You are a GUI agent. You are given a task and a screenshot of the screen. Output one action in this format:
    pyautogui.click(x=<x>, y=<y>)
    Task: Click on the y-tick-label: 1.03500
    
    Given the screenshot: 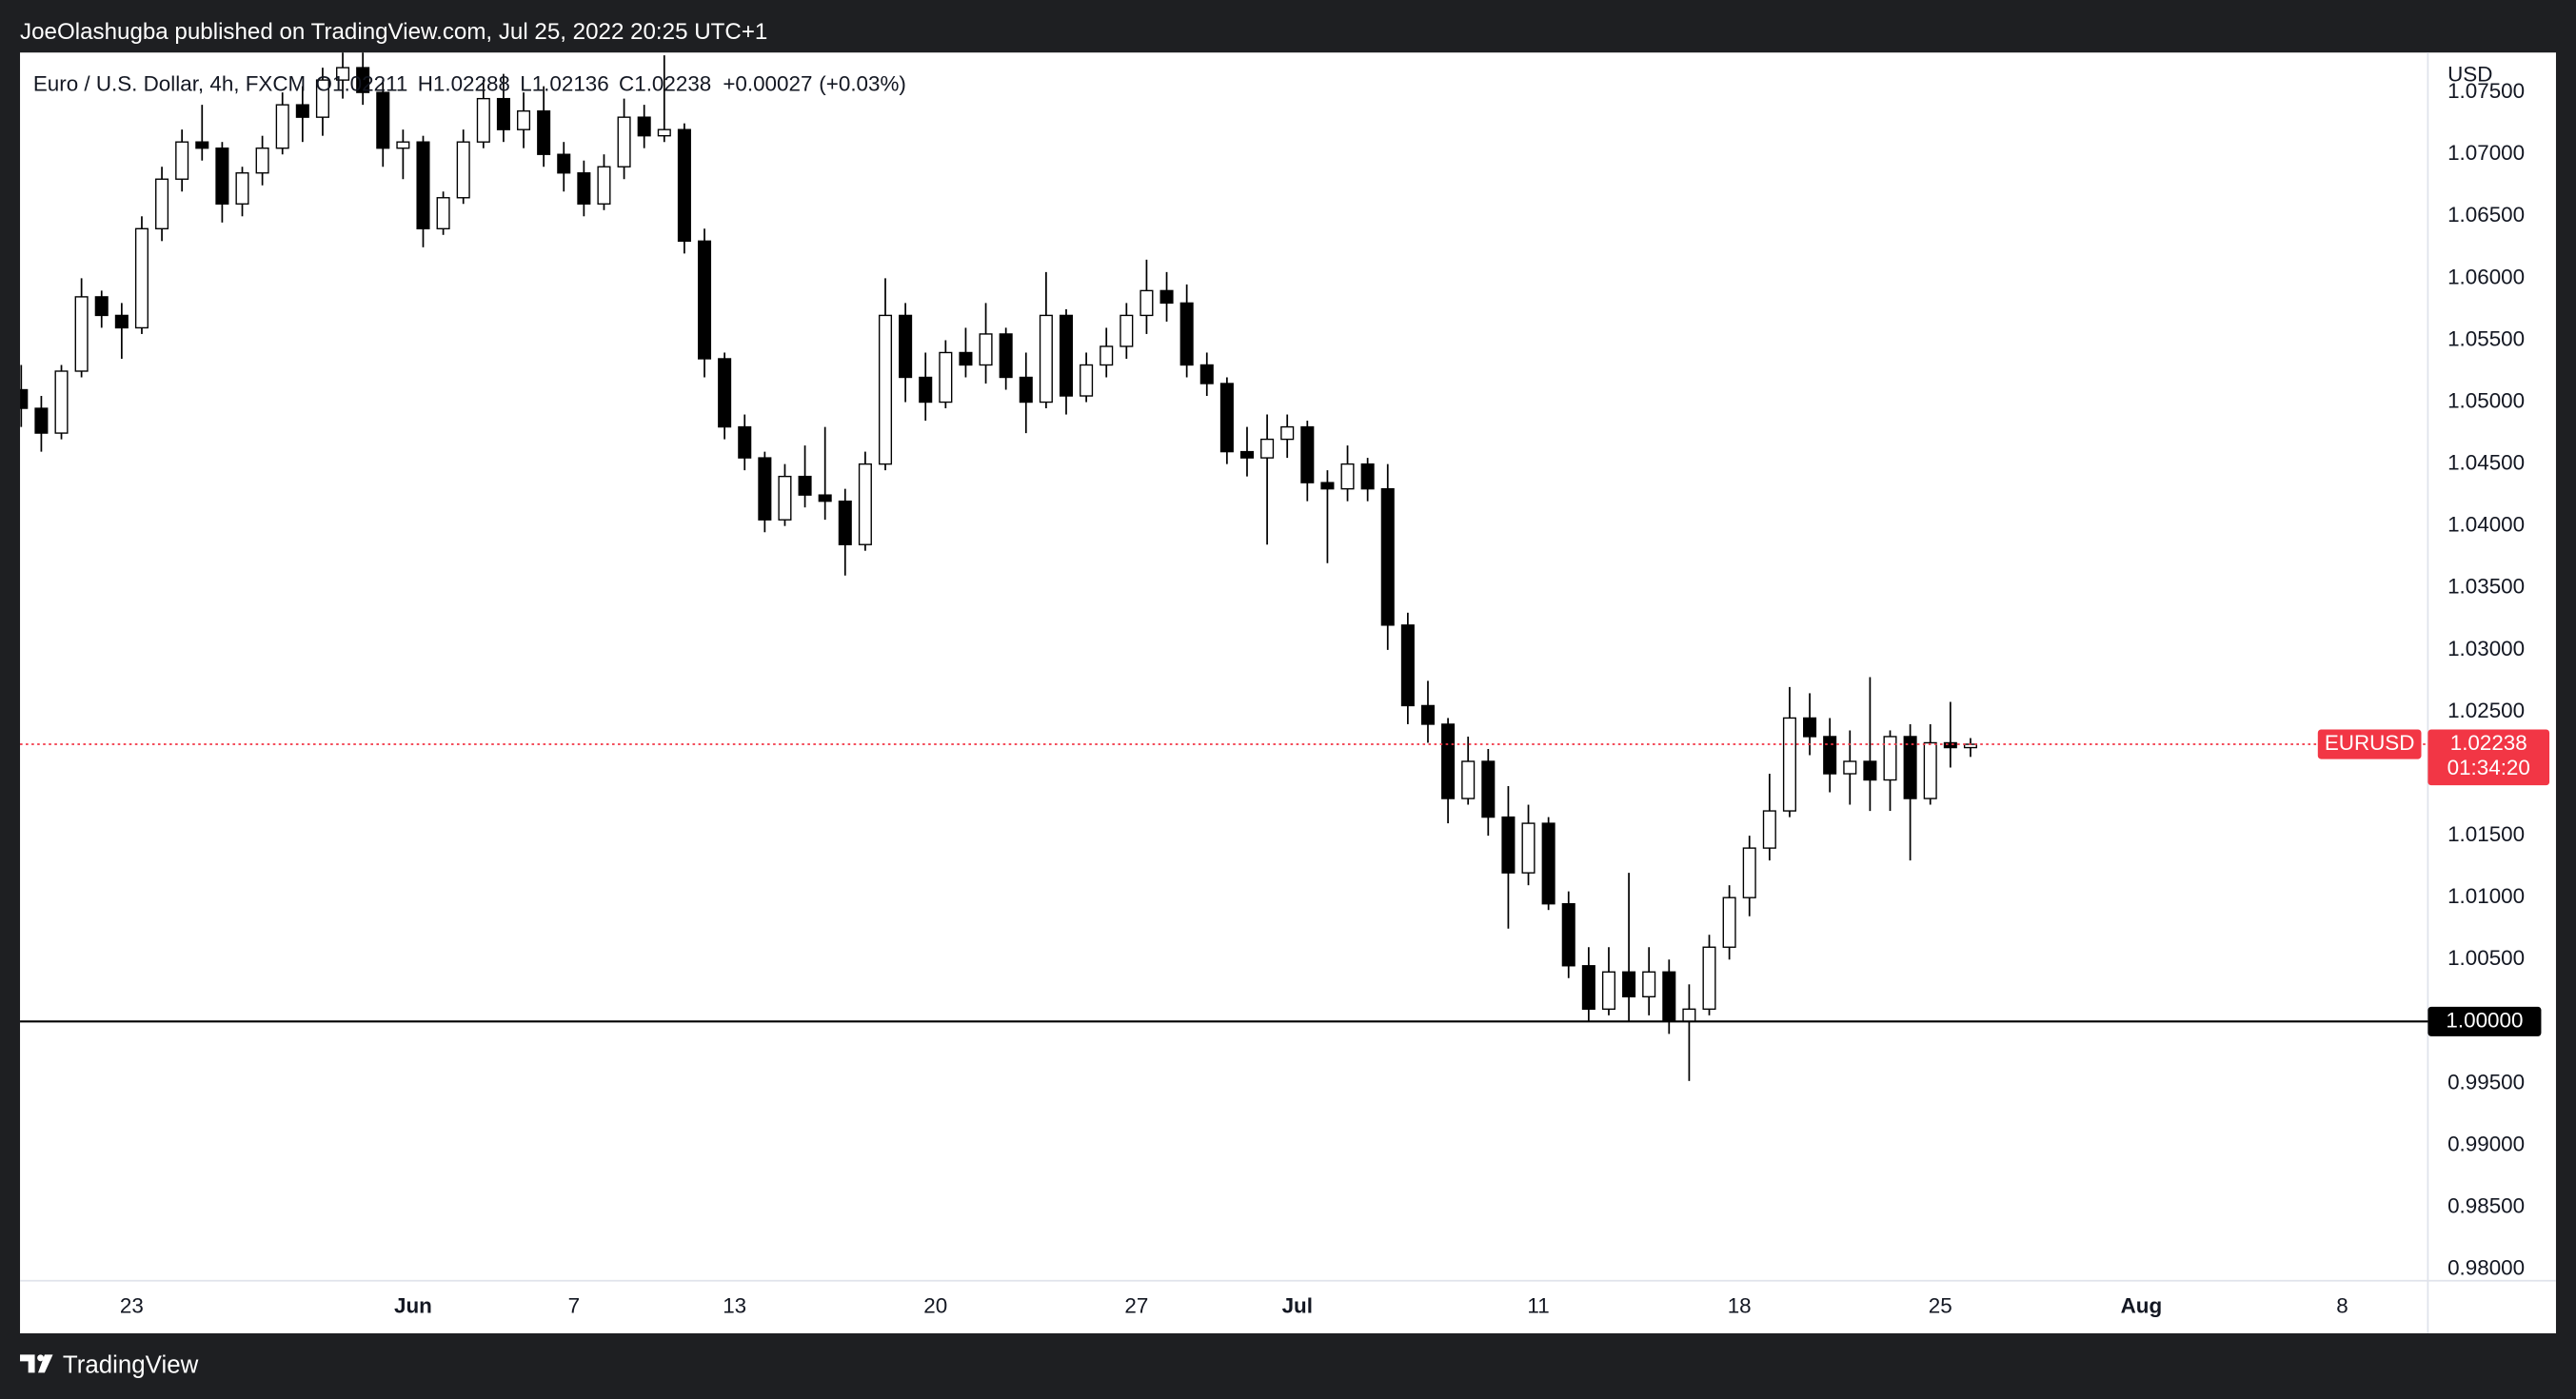 What is the action you would take?
    pyautogui.click(x=2486, y=587)
    